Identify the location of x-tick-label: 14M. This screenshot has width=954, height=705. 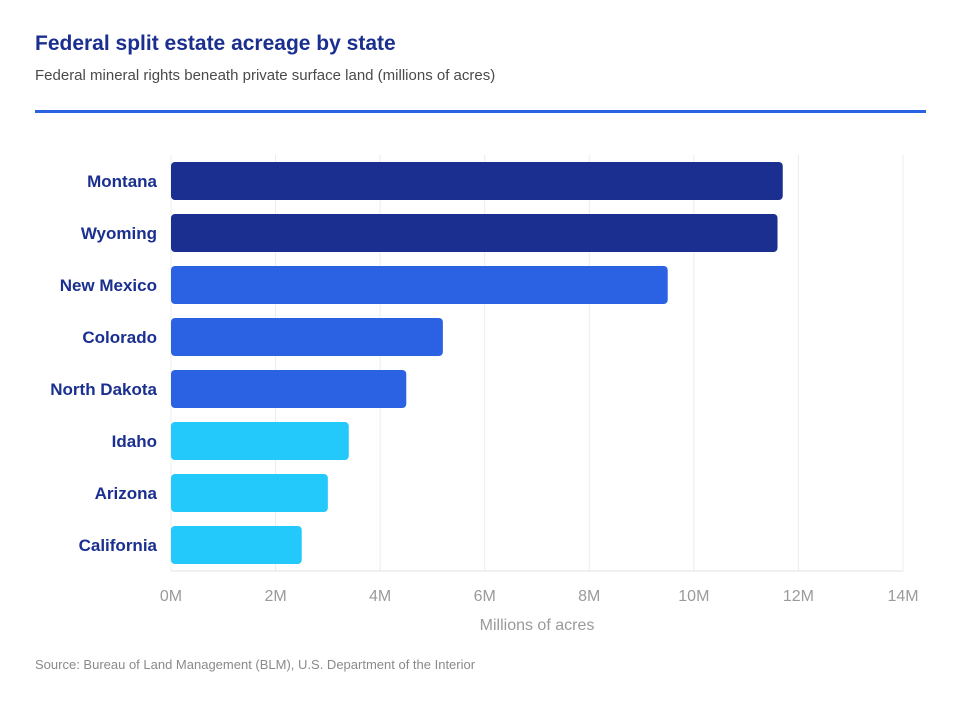
(902, 596).